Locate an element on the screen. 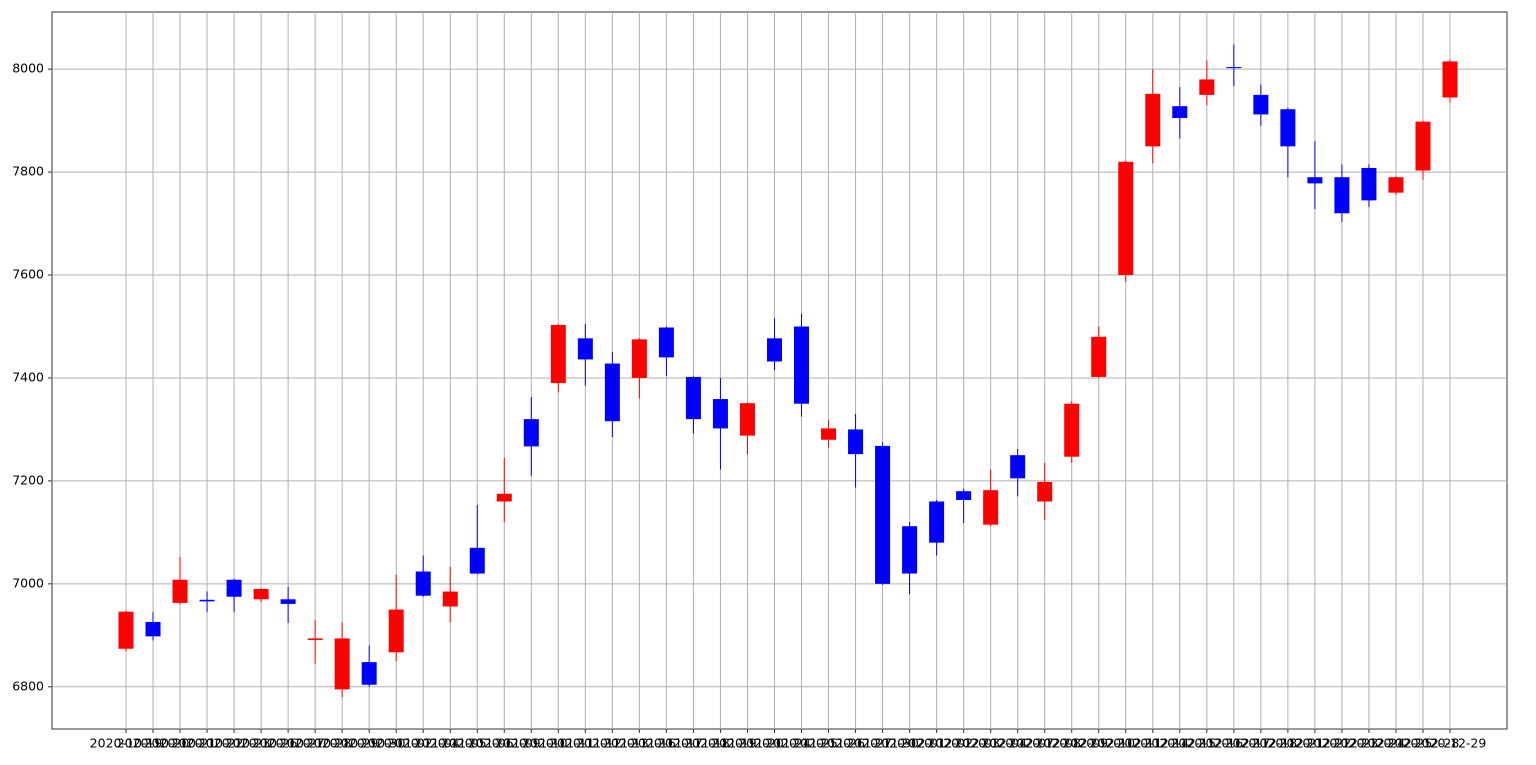  x-tick-label: 2020-12-18 is located at coordinates (1261, 743).